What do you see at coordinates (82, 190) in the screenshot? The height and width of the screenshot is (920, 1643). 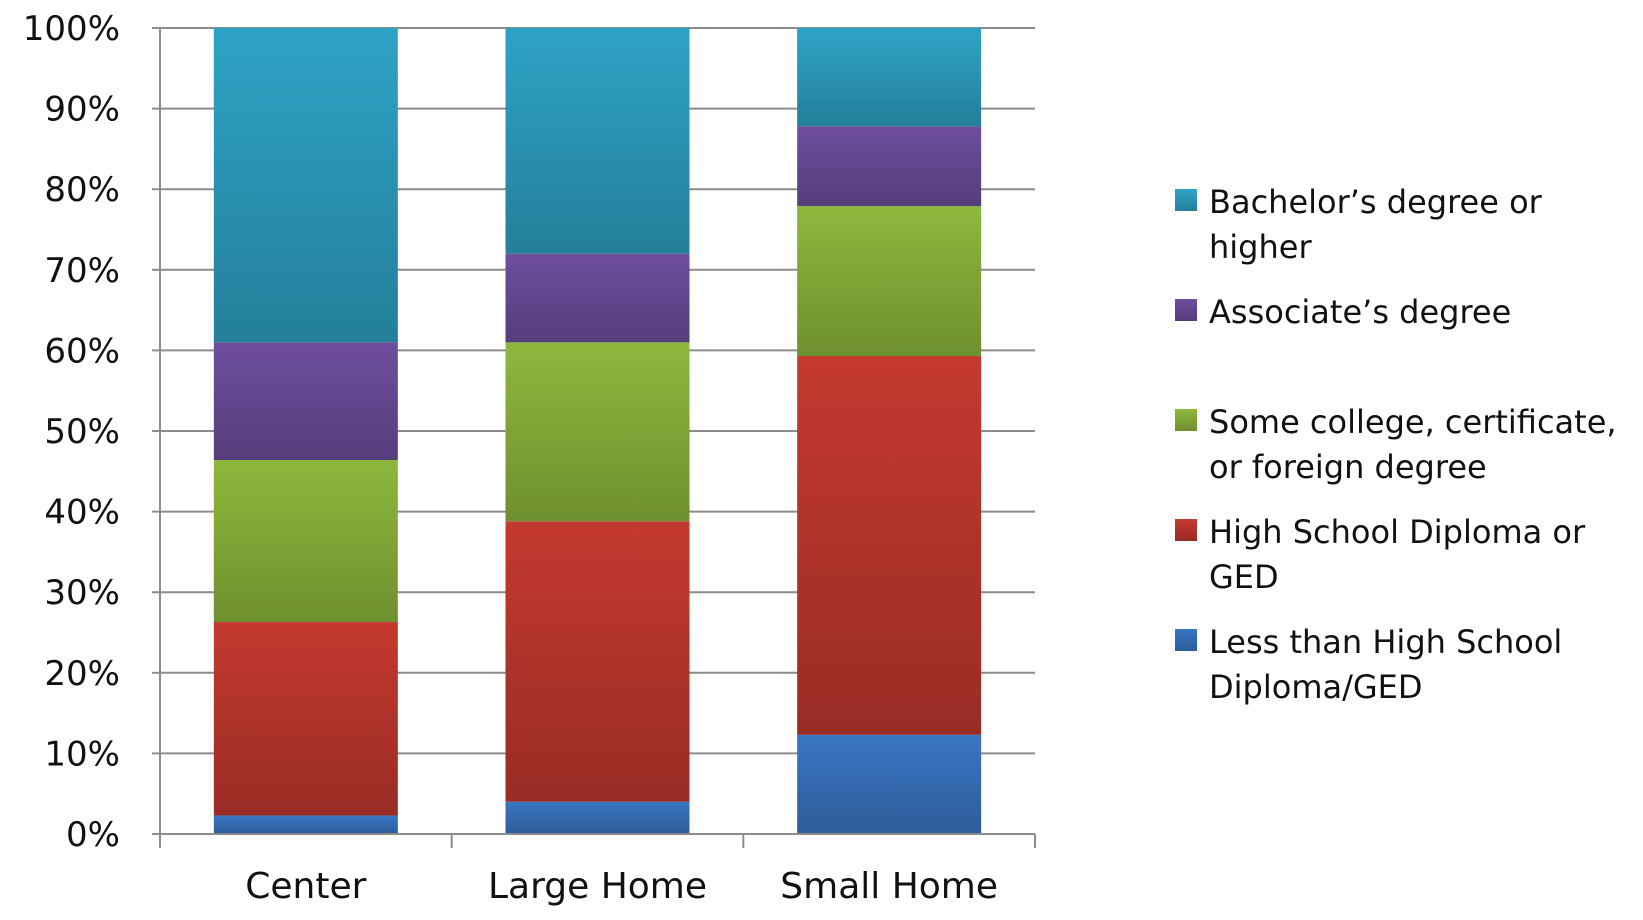 I see `y-tick-label: 80%` at bounding box center [82, 190].